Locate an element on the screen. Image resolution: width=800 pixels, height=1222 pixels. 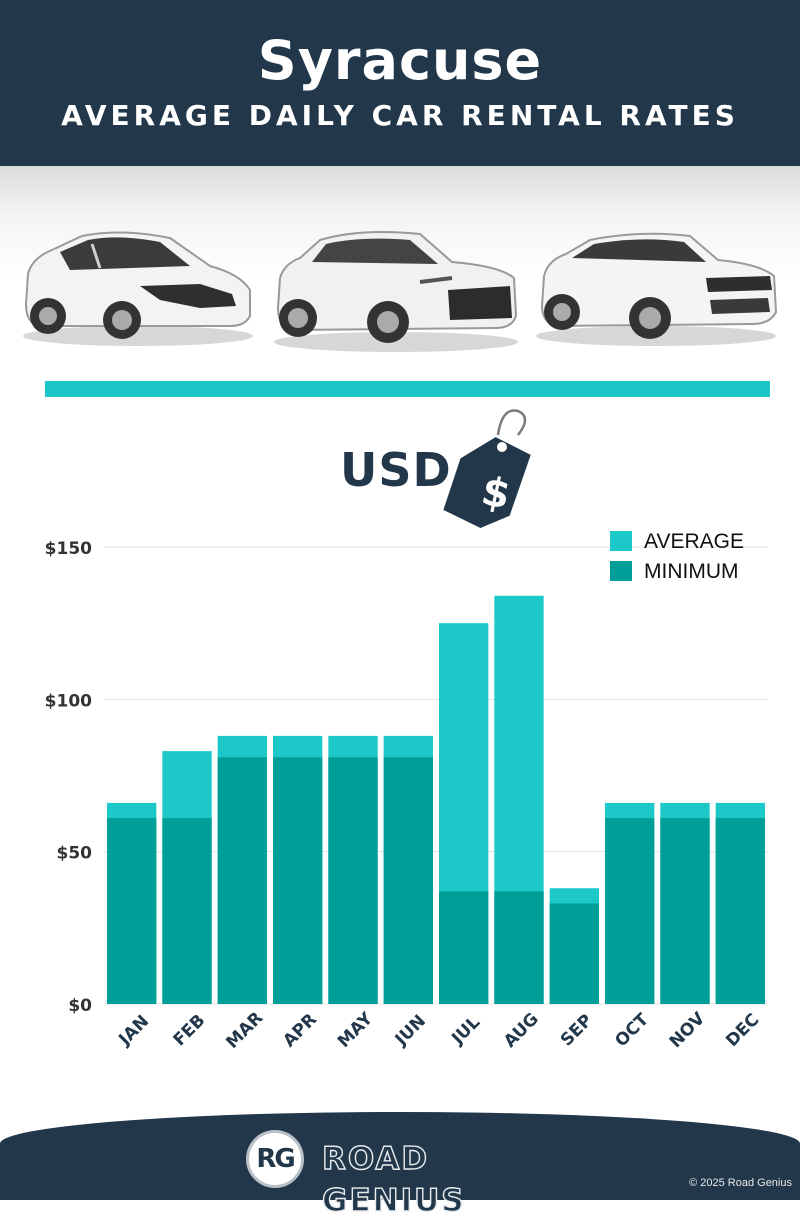
y-tick-label: $150 is located at coordinates (68, 549).